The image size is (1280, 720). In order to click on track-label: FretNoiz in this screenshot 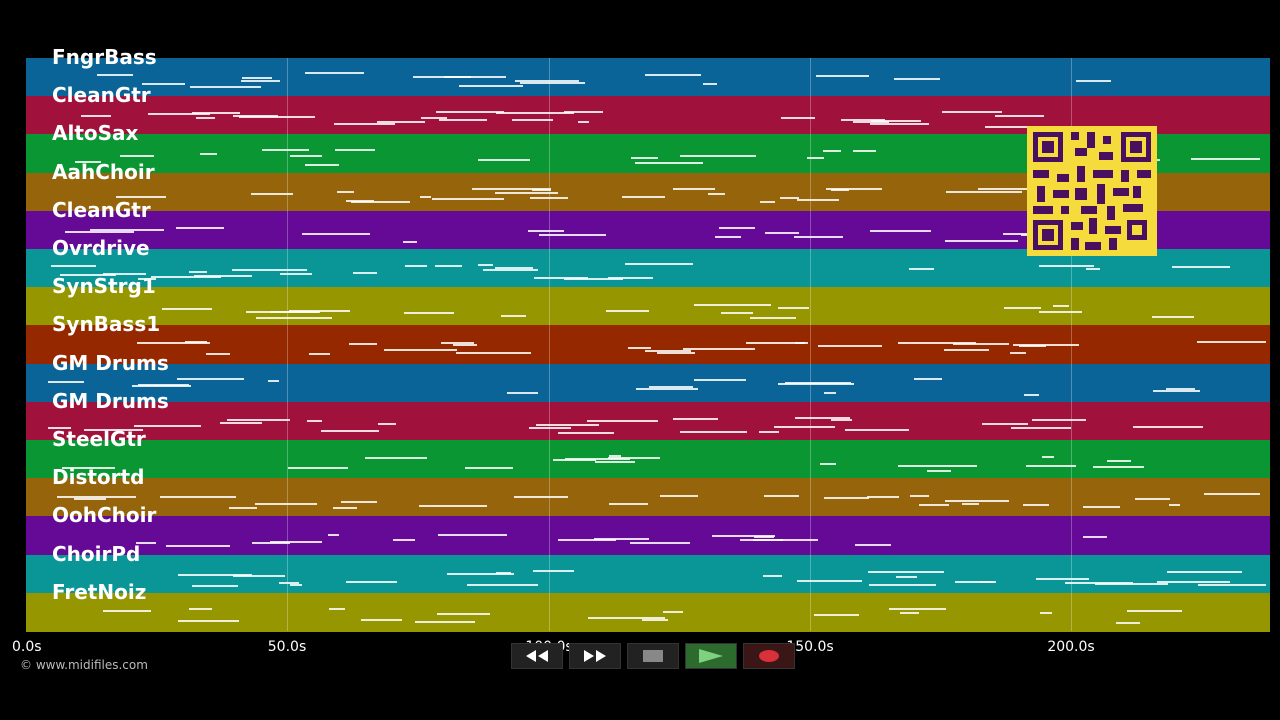, I will do `click(99, 591)`.